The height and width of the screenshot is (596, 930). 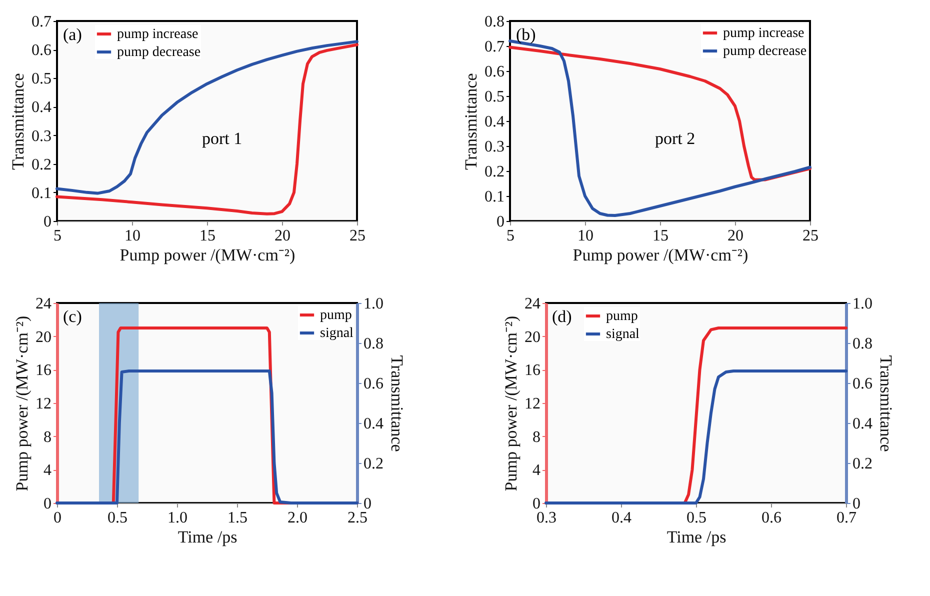 What do you see at coordinates (222, 138) in the screenshot?
I see `annotation: port 1` at bounding box center [222, 138].